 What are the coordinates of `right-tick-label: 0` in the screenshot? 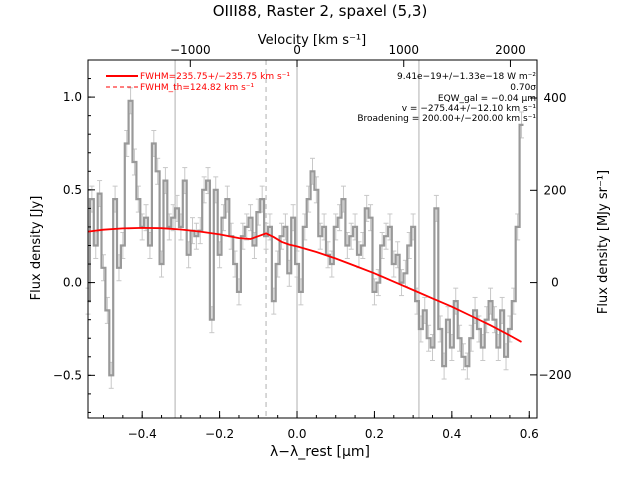 It's located at (555, 283).